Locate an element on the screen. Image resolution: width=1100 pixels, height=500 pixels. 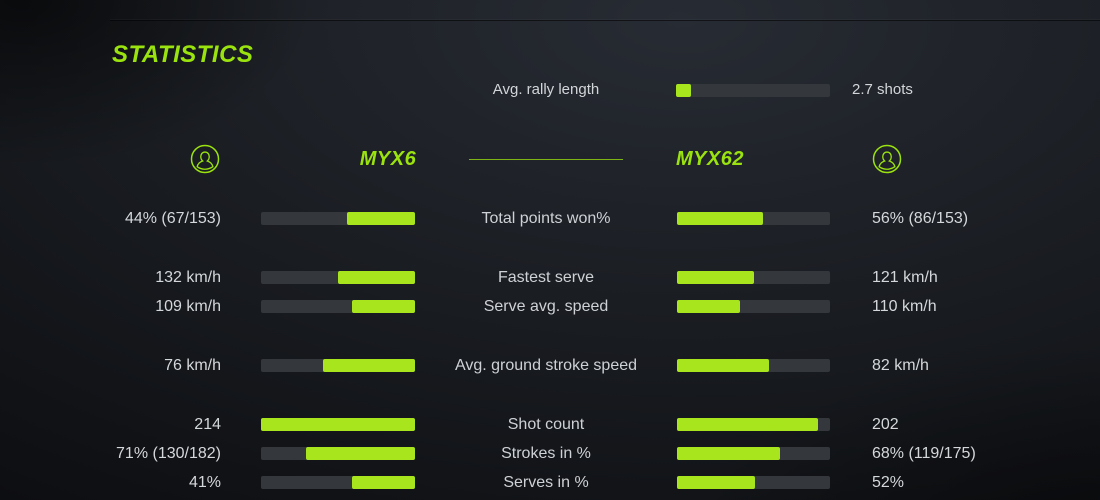
left-player-value: 76 km/h is located at coordinates (192, 365).